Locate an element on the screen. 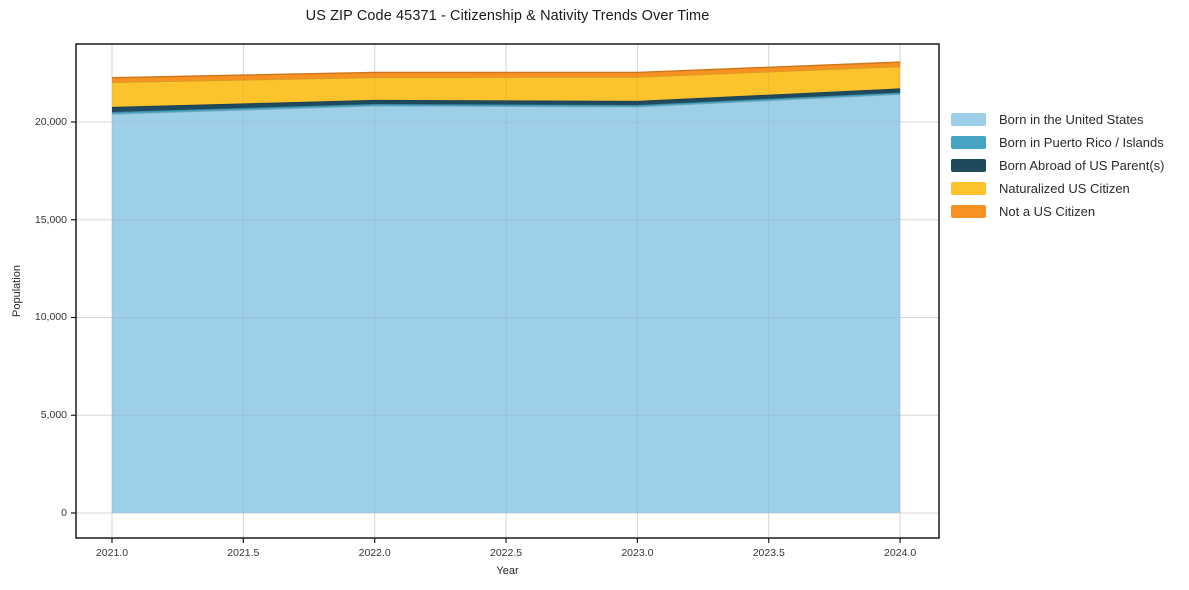 The height and width of the screenshot is (590, 1189). legend-item-1: Born in Puerto Rico / Islands is located at coordinates (1057, 142).